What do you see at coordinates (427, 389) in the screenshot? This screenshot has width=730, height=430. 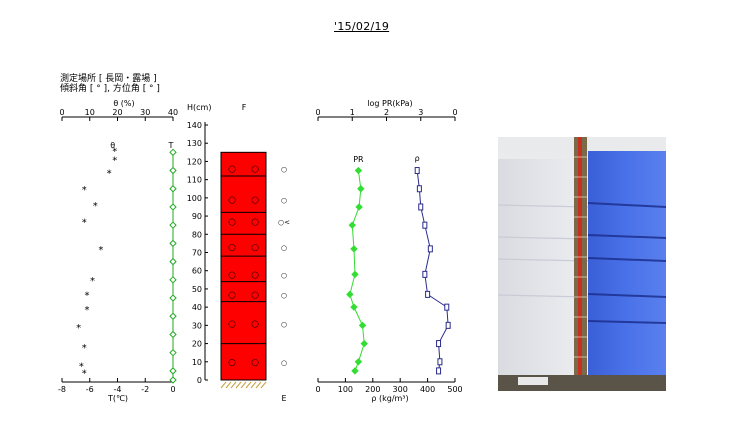 I see `density-tick-label: 400` at bounding box center [427, 389].